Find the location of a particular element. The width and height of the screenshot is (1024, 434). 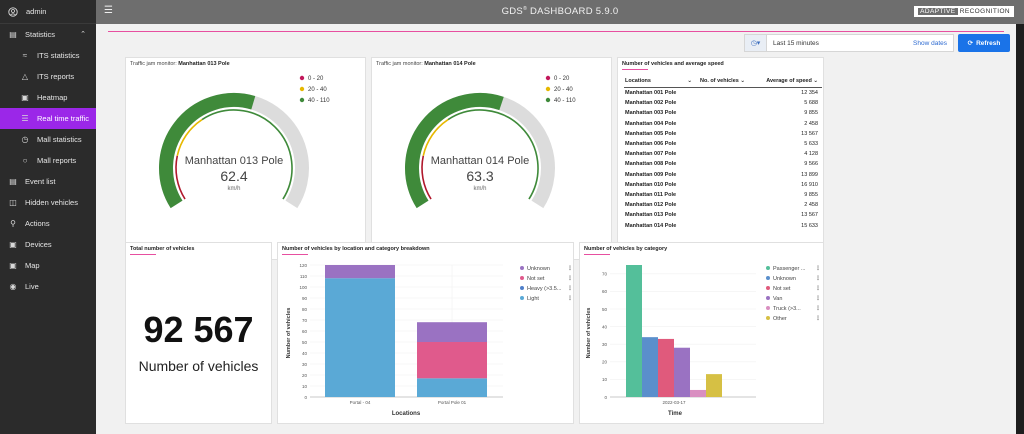

column-header-locations: Locations ⌄ is located at coordinates (658, 80).